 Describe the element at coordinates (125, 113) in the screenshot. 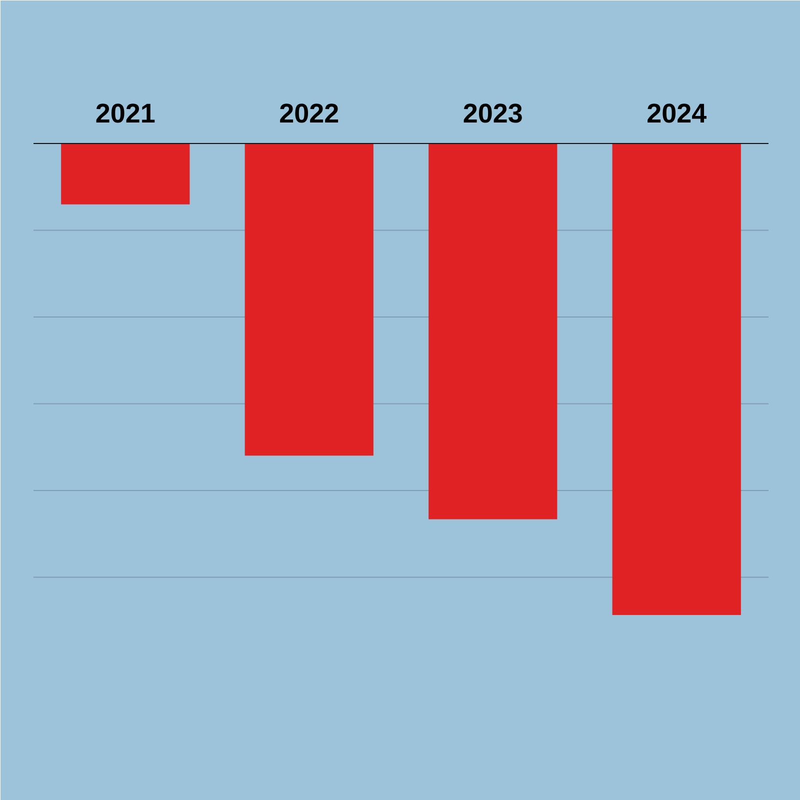

I see `x-tick-label: 2021` at that location.